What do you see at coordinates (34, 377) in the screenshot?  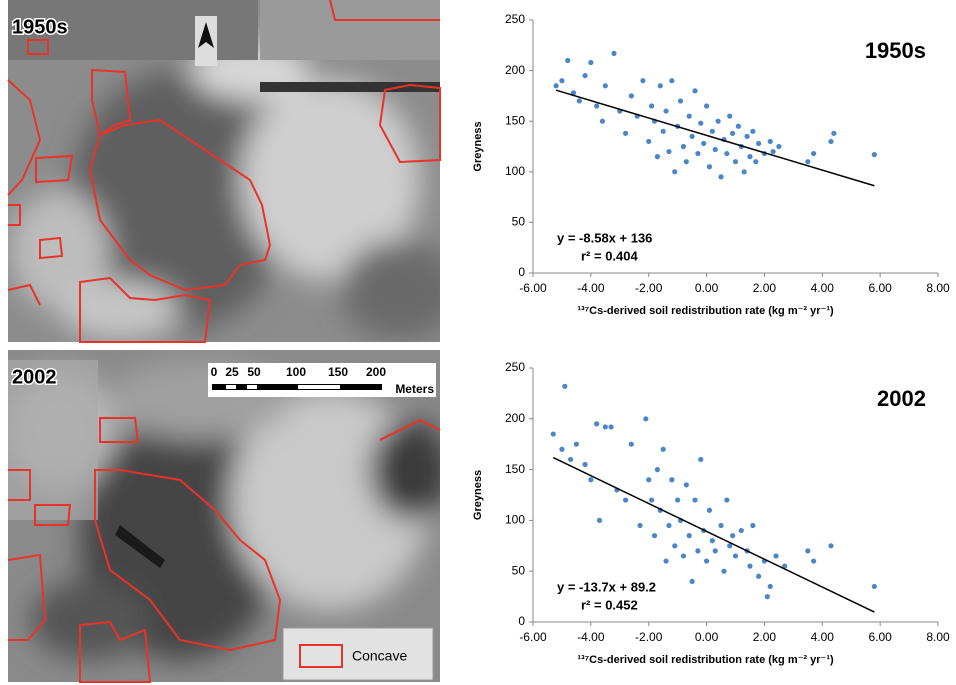 I see `image-label: 2002` at bounding box center [34, 377].